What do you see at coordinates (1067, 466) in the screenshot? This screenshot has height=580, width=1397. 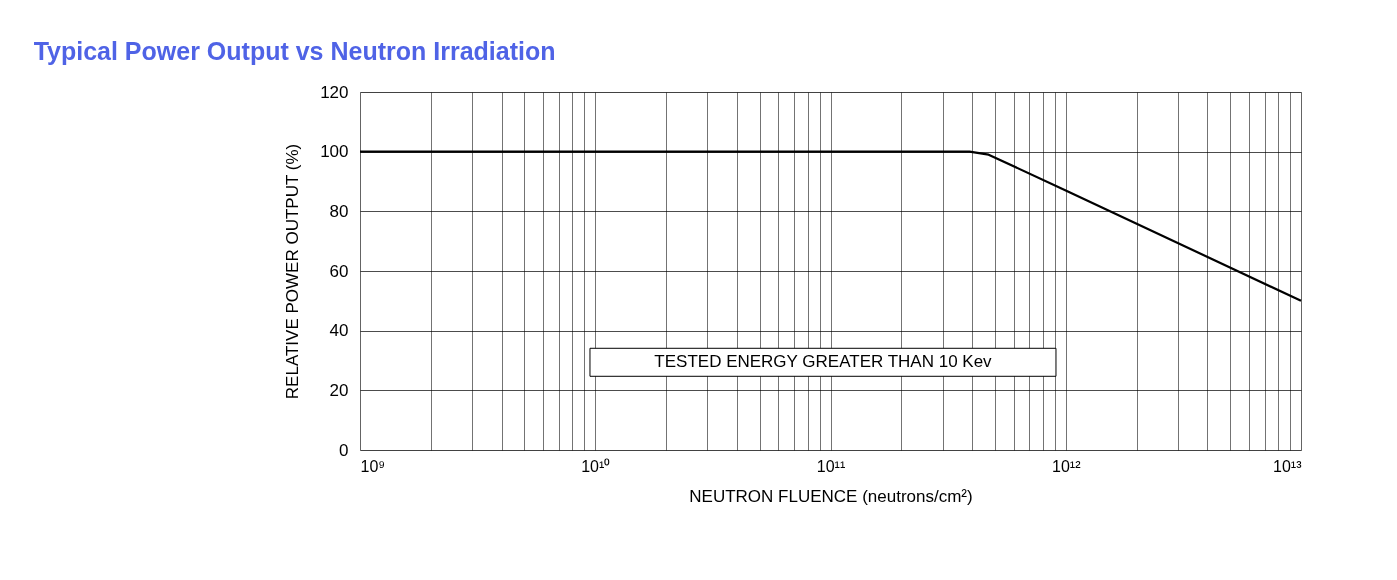 I see `x-tick-label: 10¹²` at bounding box center [1067, 466].